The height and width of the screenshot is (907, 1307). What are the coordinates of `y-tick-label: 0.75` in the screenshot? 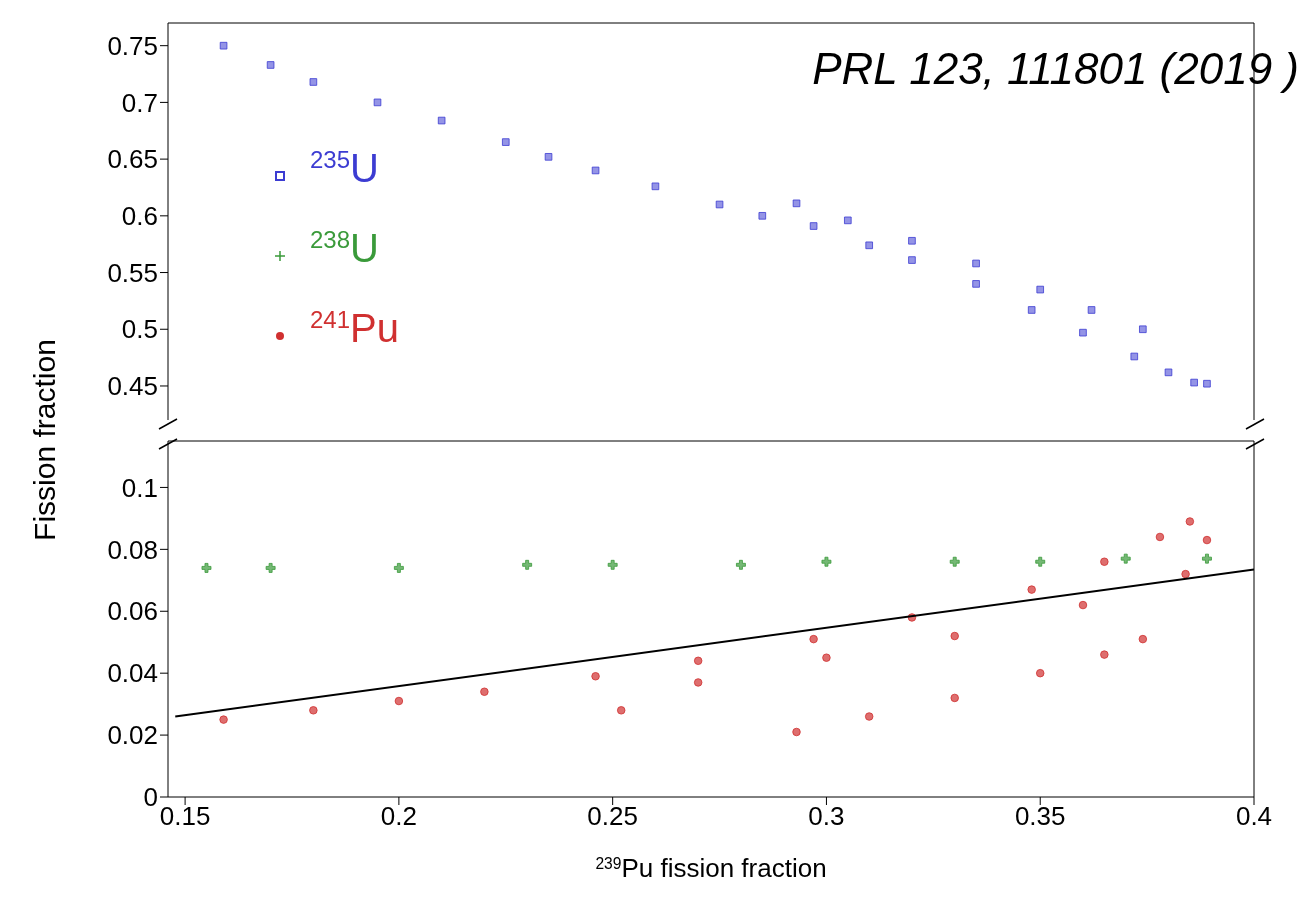 It's located at (132, 45).